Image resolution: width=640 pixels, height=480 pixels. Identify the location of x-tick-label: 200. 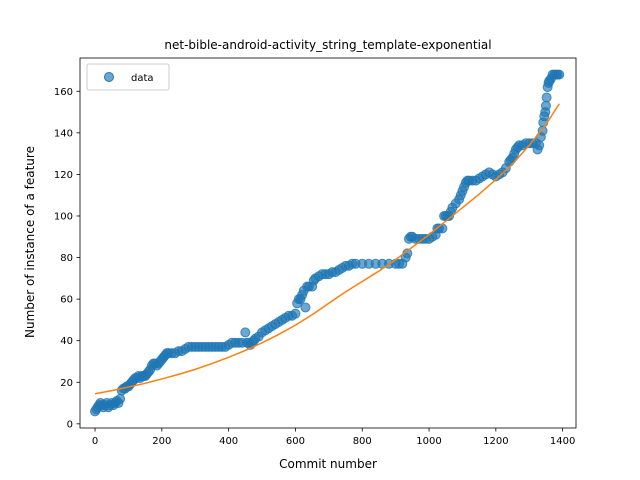
(161, 441).